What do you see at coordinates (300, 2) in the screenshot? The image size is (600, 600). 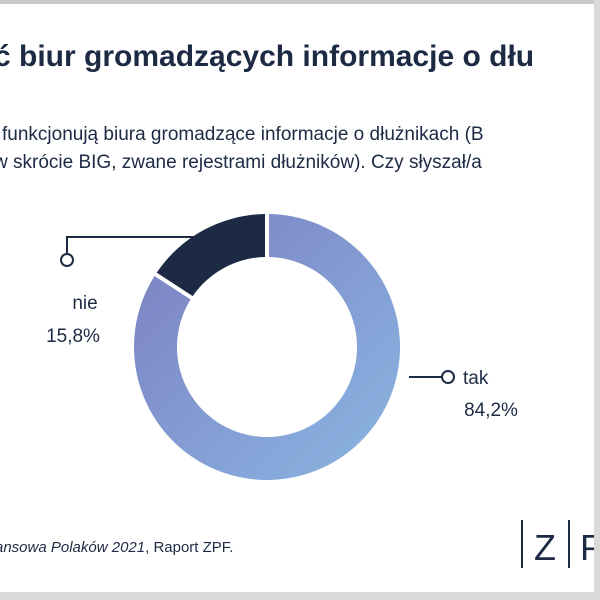 I see `frame-top` at bounding box center [300, 2].